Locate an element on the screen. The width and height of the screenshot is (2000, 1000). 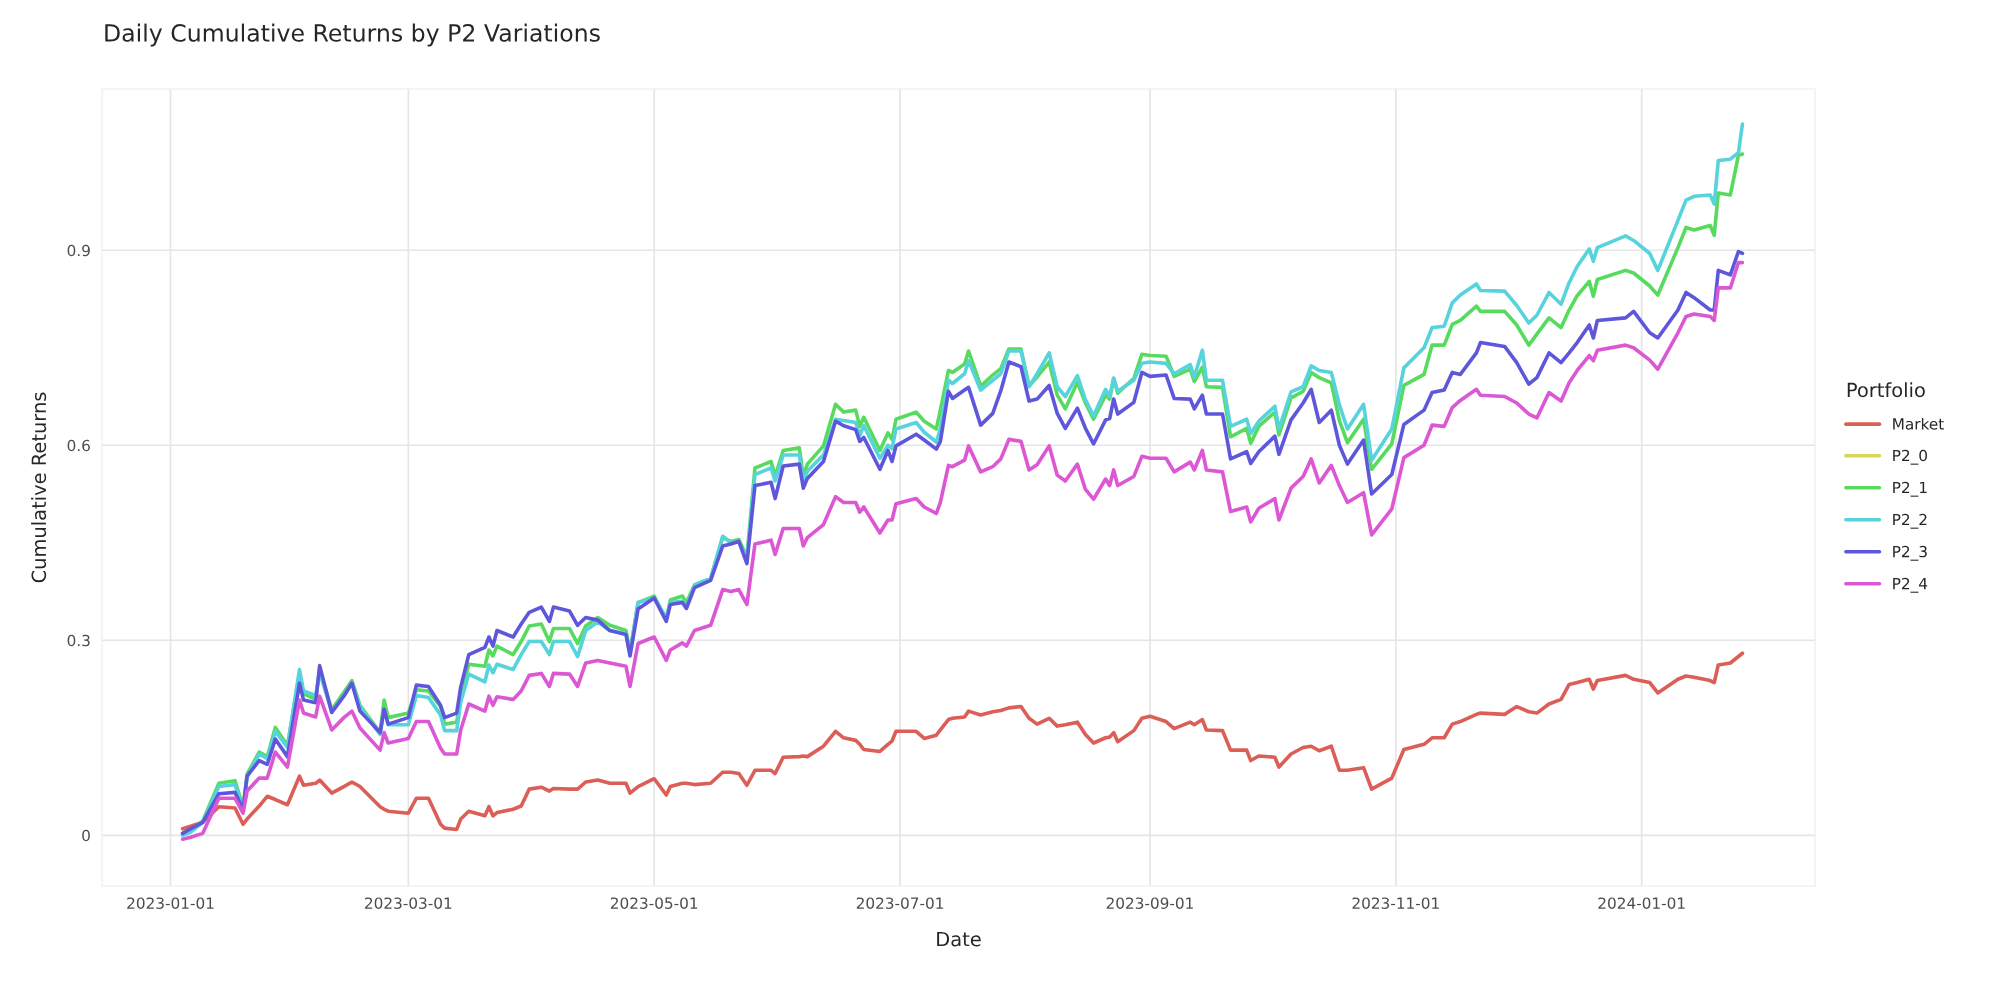
y-tick-label: 0.6 is located at coordinates (78, 445).